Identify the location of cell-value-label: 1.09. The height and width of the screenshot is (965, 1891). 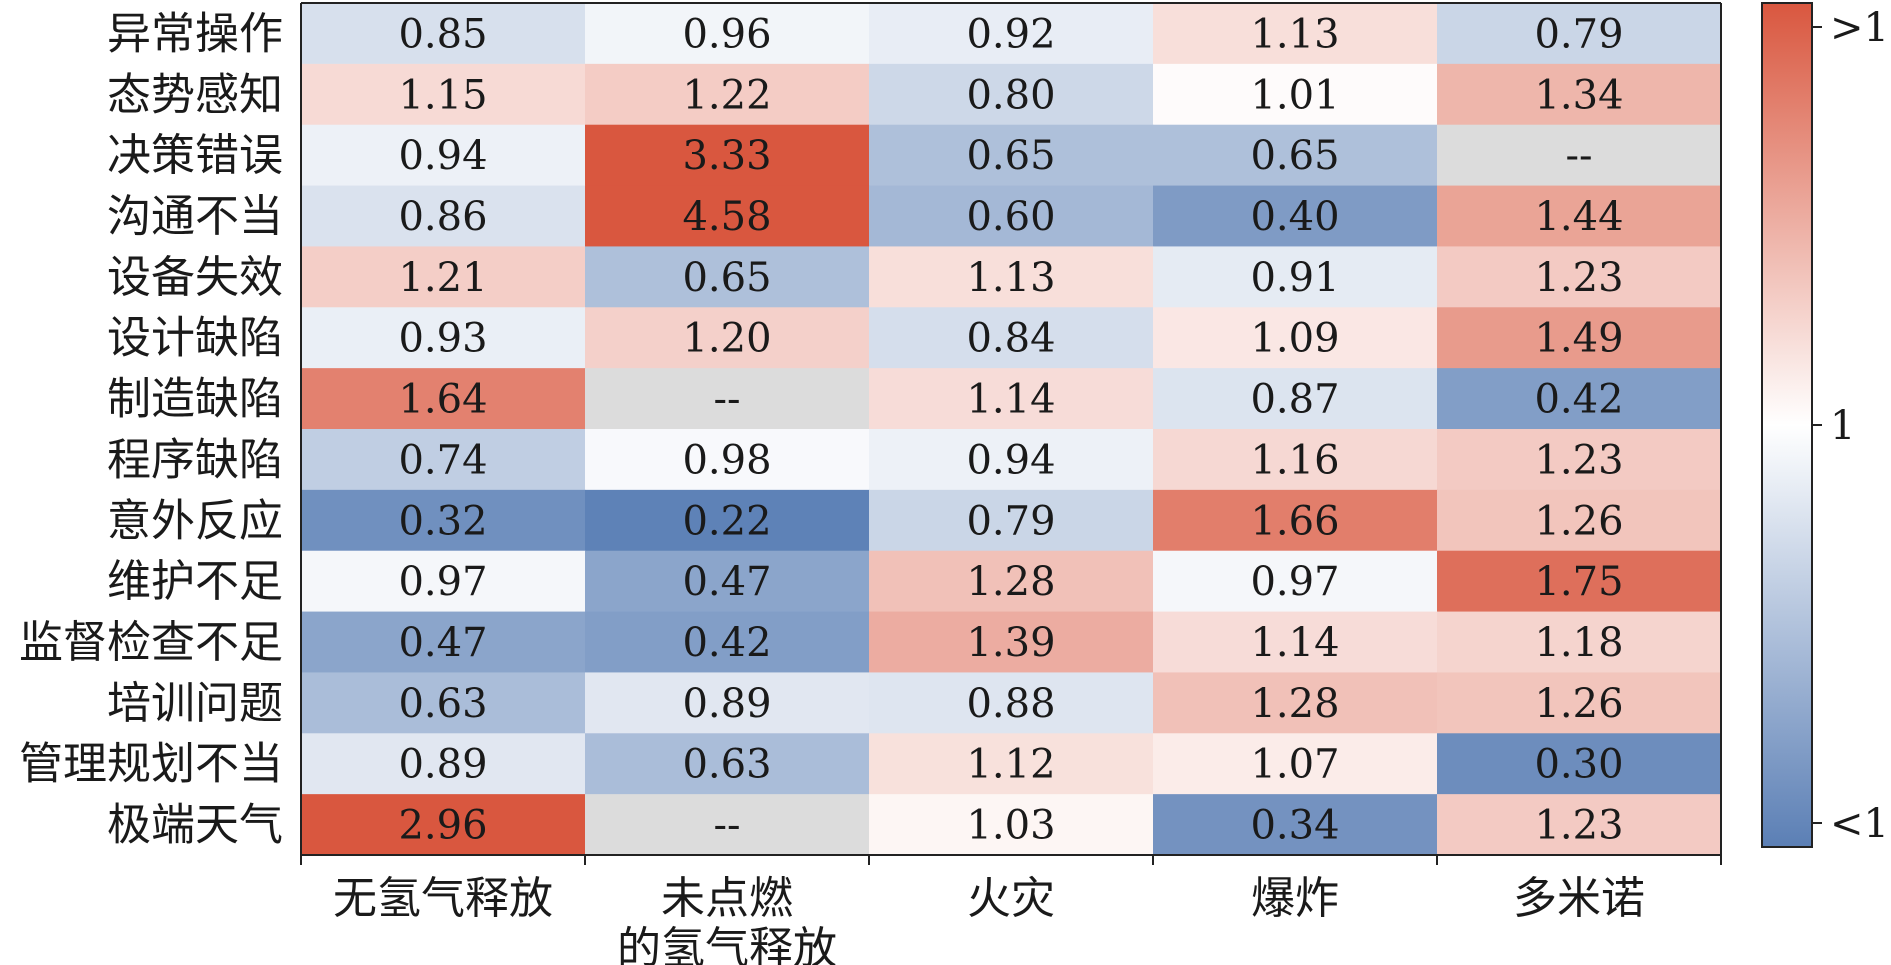
(1294, 339).